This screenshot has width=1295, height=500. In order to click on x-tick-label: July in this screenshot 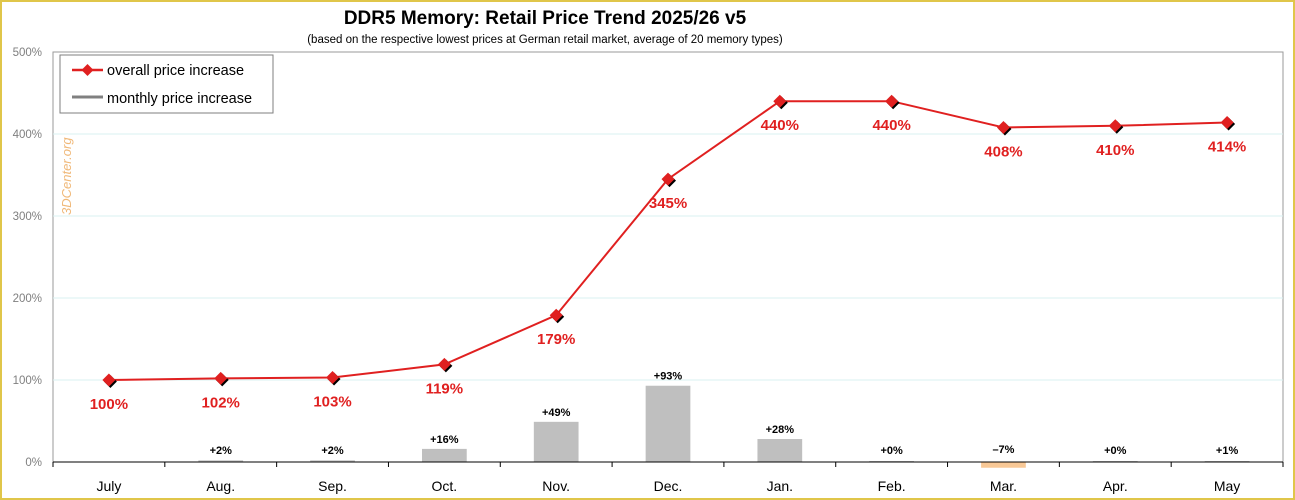, I will do `click(108, 486)`.